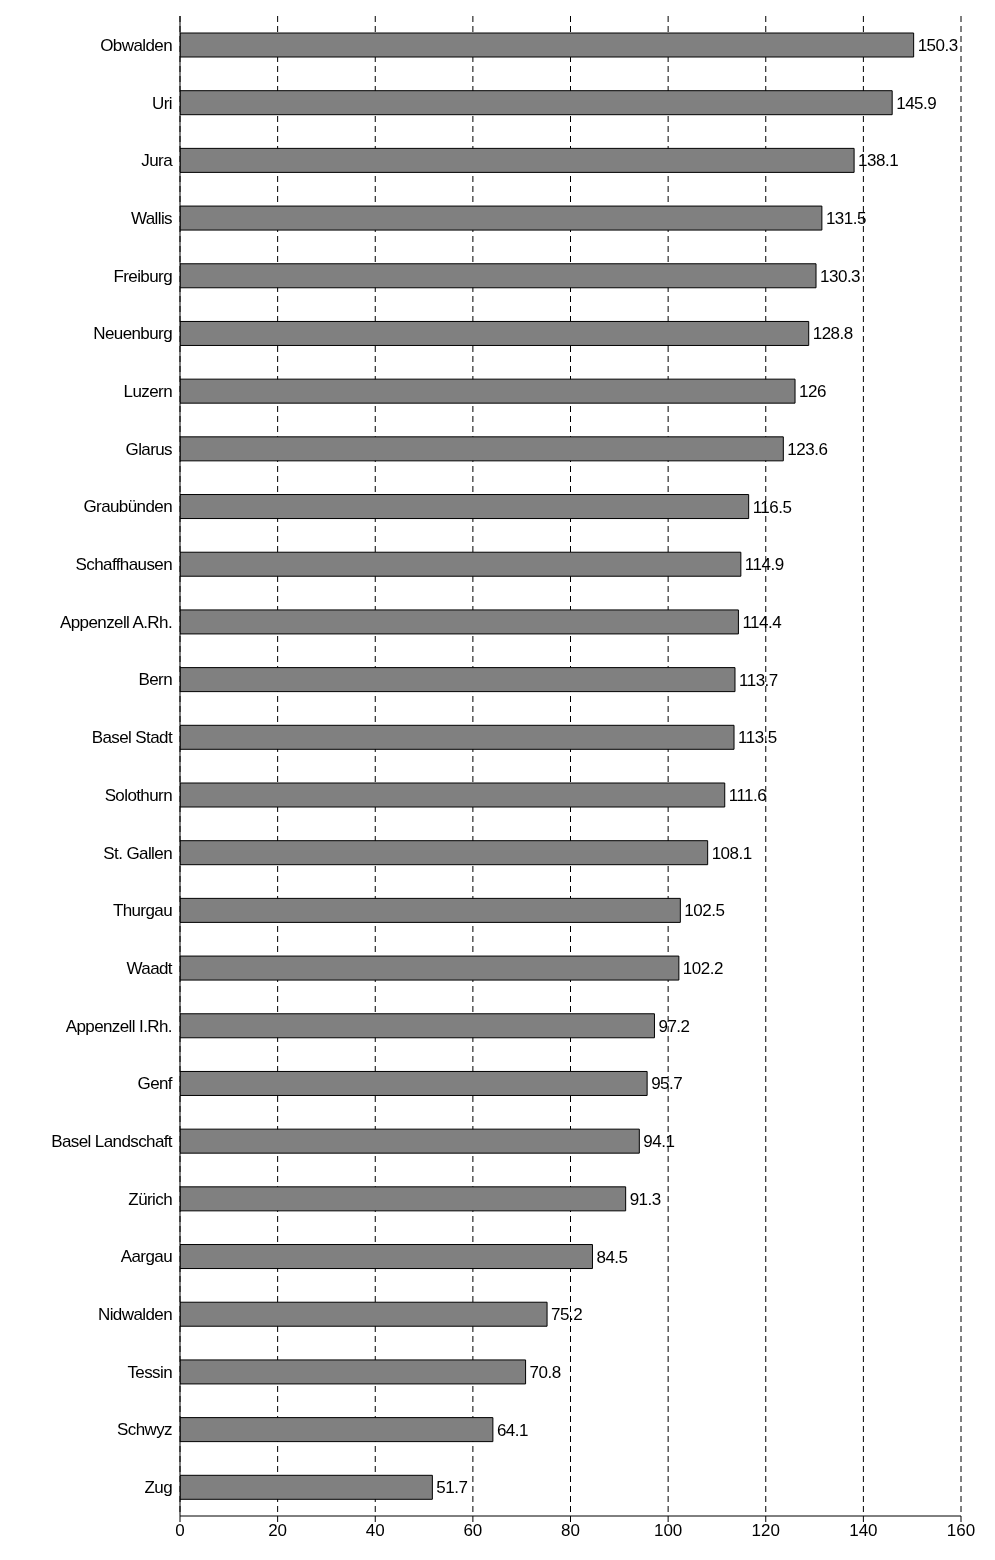  What do you see at coordinates (124, 565) in the screenshot?
I see `y-tick-label: Schaffhausen` at bounding box center [124, 565].